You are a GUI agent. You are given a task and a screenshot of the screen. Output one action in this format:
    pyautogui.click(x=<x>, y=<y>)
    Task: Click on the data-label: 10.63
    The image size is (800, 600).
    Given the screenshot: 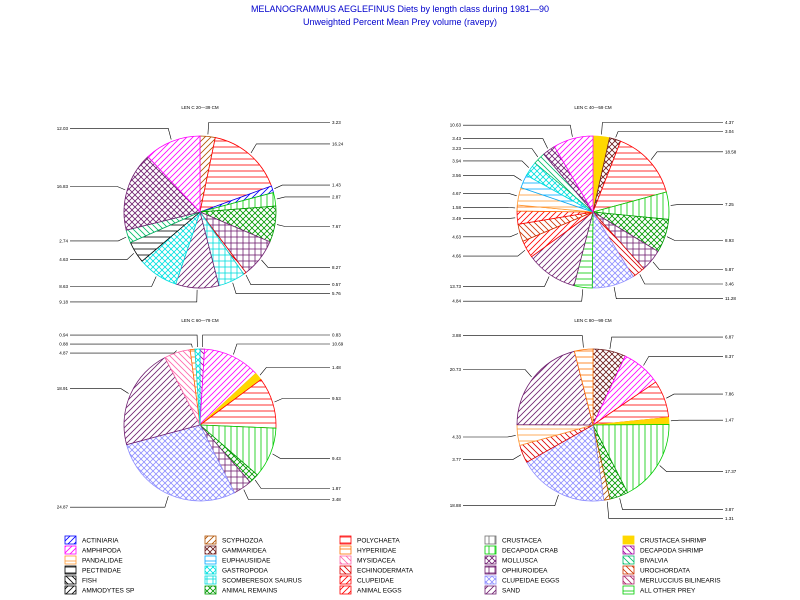 What is the action you would take?
    pyautogui.click(x=456, y=125)
    